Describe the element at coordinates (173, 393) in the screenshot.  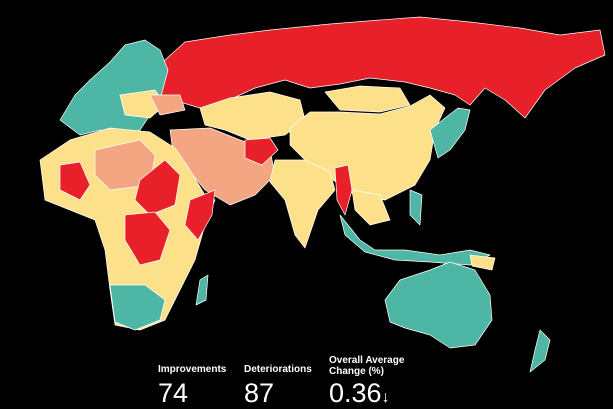
I see `improvements-value: 74` at that location.